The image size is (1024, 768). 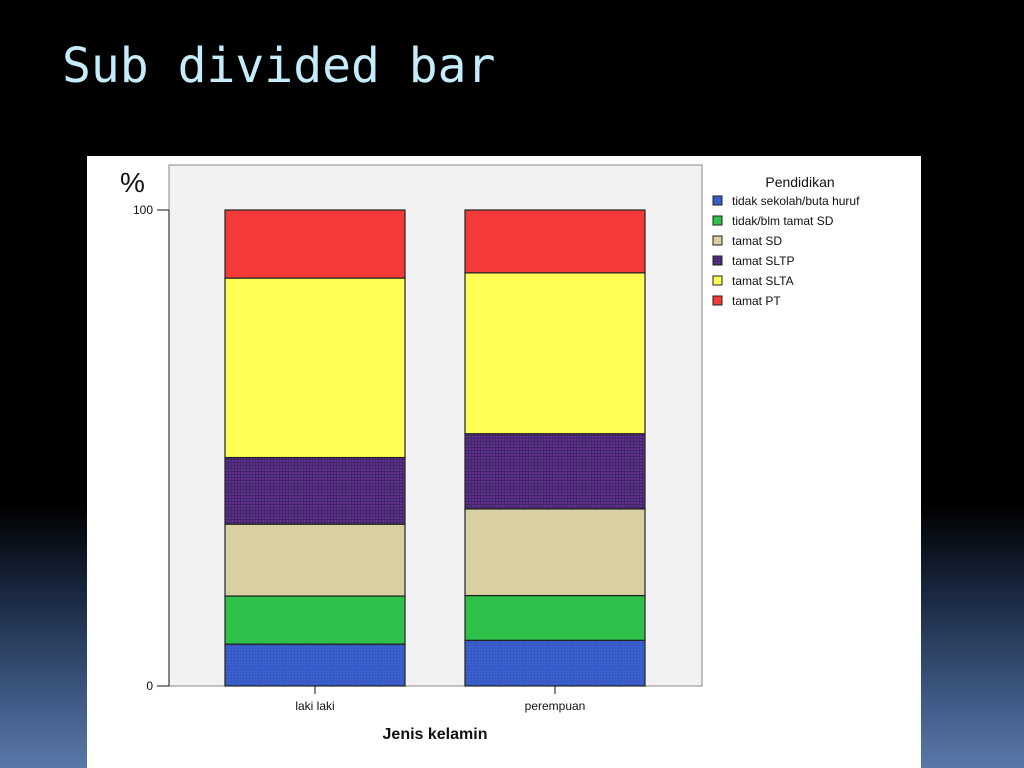 I want to click on slide-title: Sub divided bar, so click(x=279, y=66).